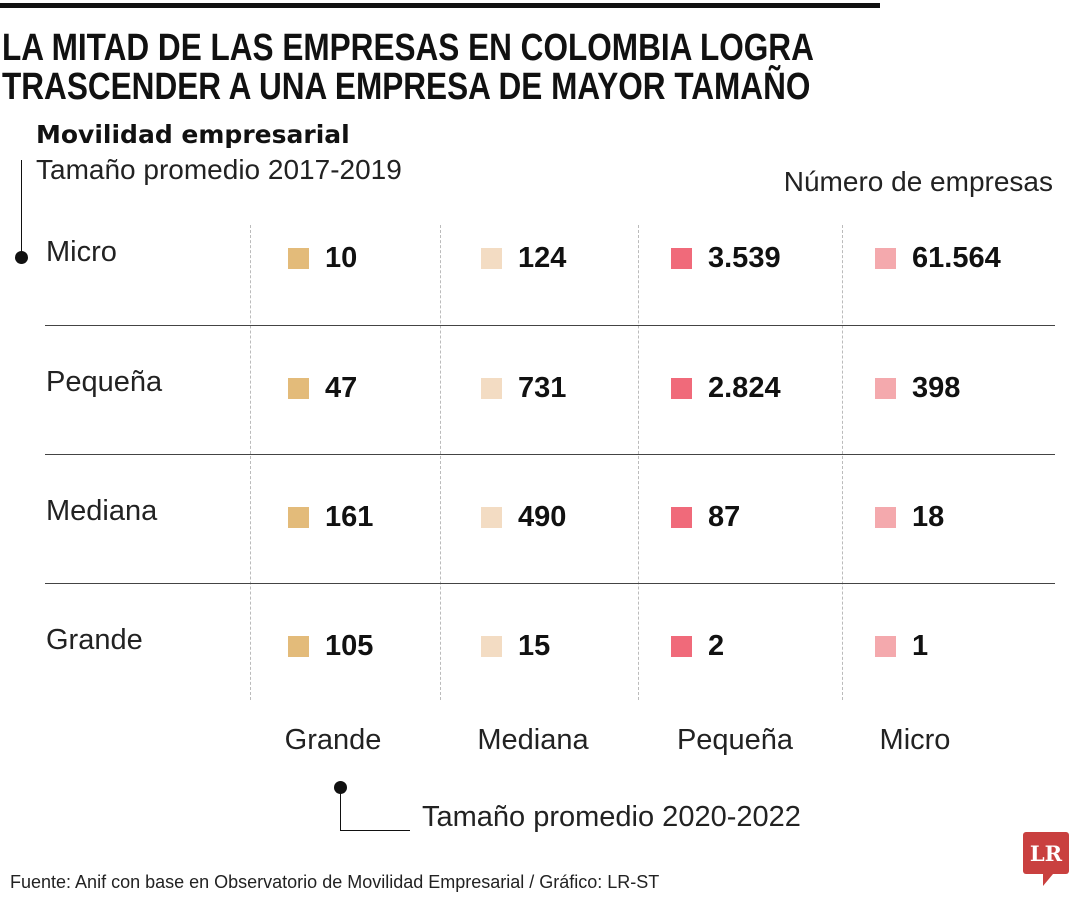 The width and height of the screenshot is (1080, 900). What do you see at coordinates (901, 646) in the screenshot?
I see `table-cell: 1` at bounding box center [901, 646].